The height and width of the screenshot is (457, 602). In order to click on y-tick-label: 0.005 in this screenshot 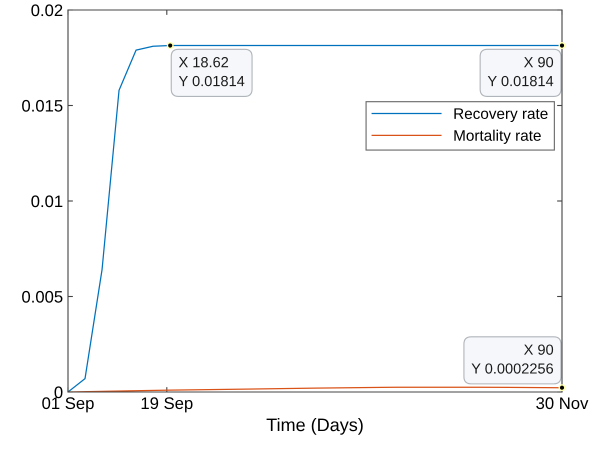, I will do `click(42, 296)`.